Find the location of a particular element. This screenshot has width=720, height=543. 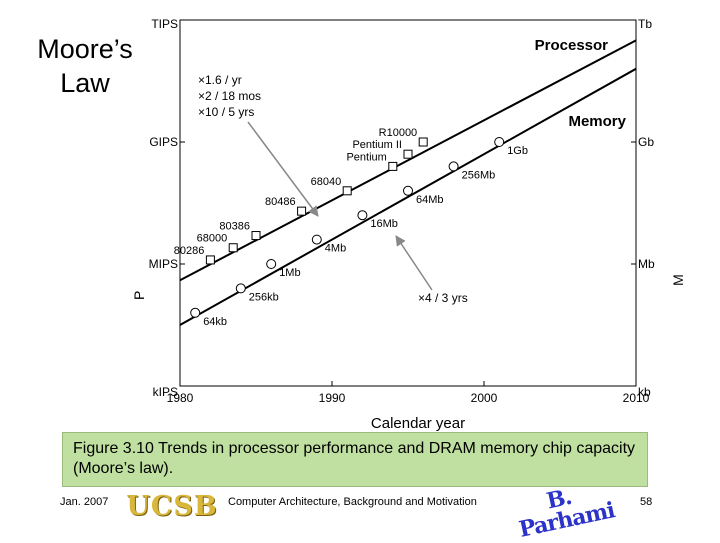

series-label-processor: Processor is located at coordinates (572, 45).